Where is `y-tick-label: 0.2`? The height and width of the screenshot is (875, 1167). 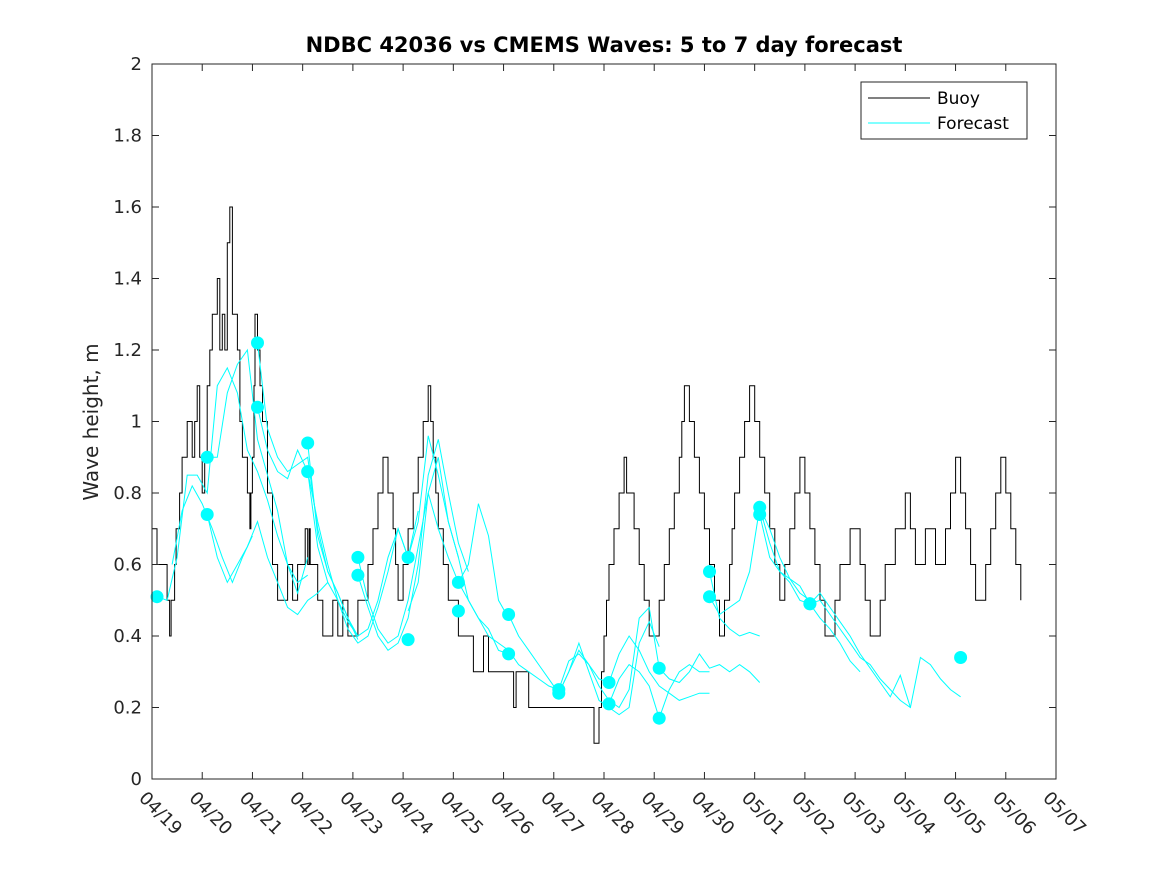
y-tick-label: 0.2 is located at coordinates (127, 708).